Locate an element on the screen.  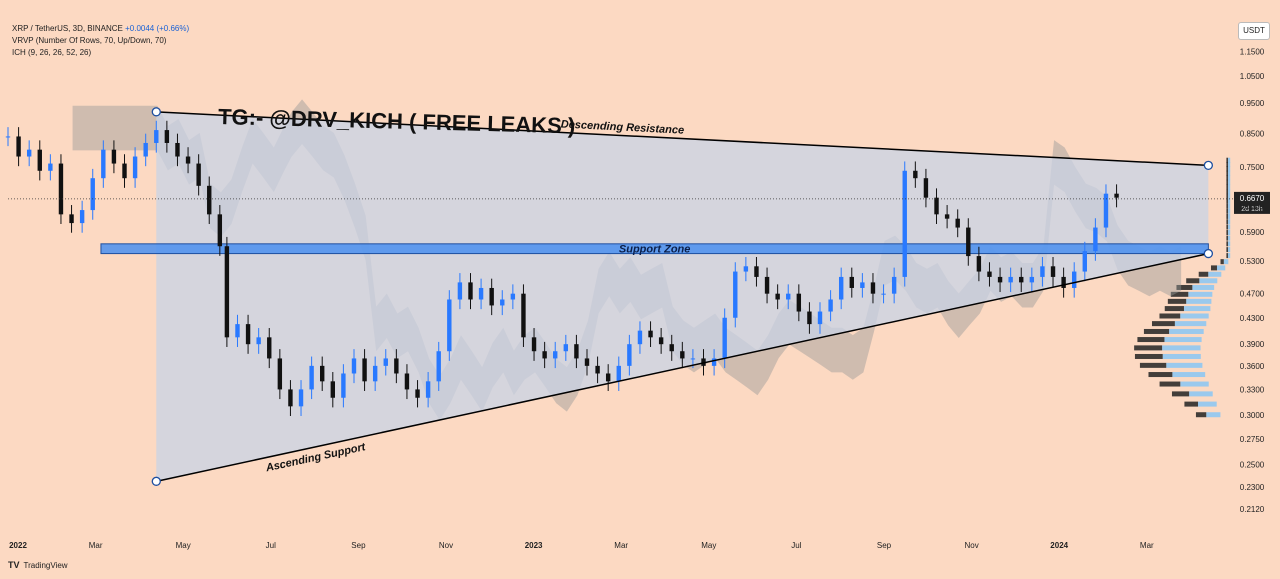
y-tick-label: 0.5900 is located at coordinates (1252, 232).